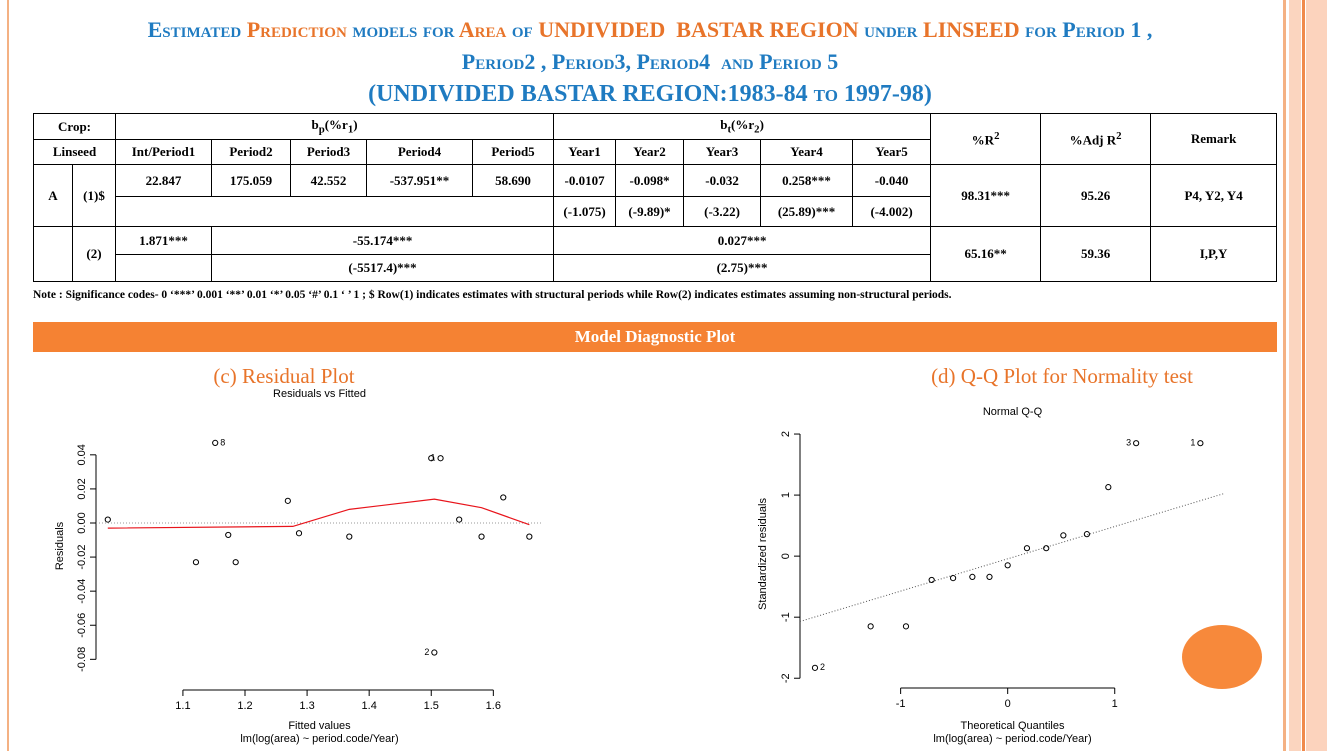  What do you see at coordinates (894, 29) in the screenshot?
I see `title-segment: under` at bounding box center [894, 29].